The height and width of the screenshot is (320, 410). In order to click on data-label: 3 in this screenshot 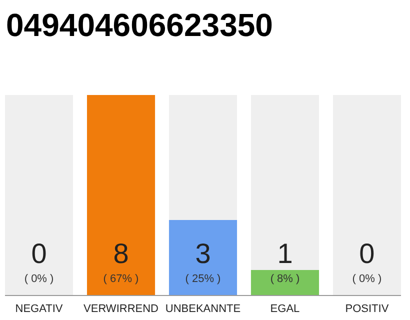, I will do `click(203, 253)`.